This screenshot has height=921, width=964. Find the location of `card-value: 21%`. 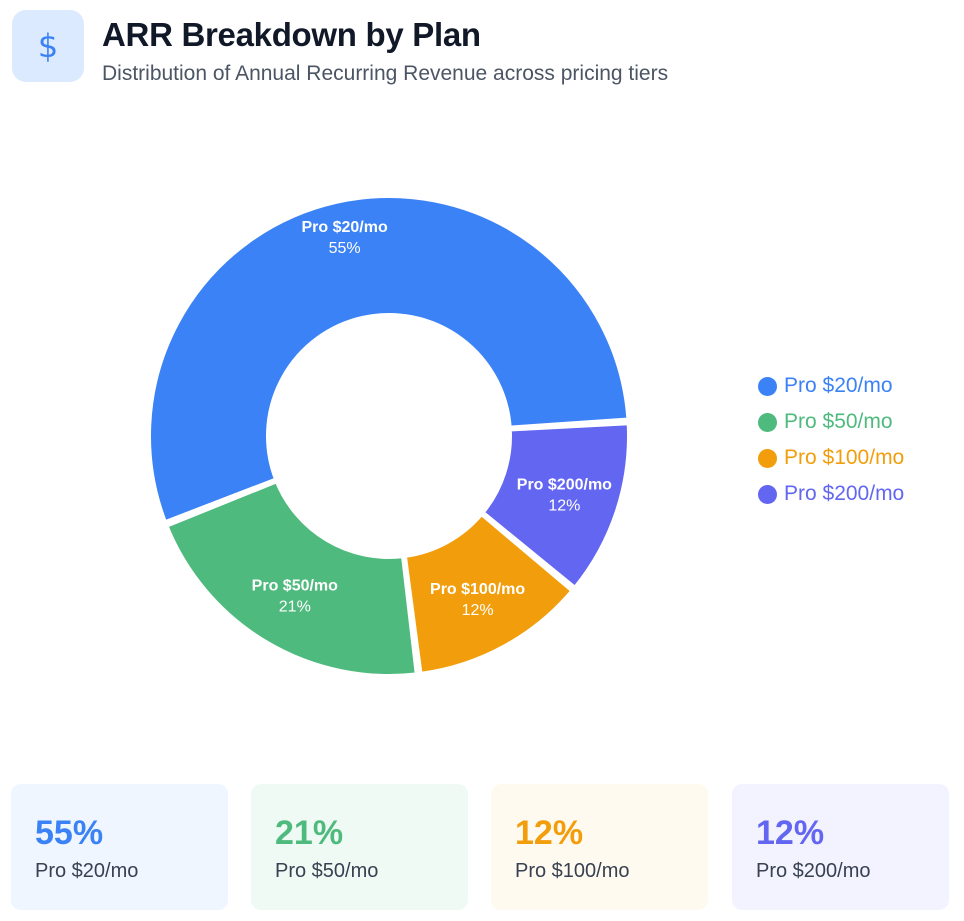

card-value: 21% is located at coordinates (309, 833).